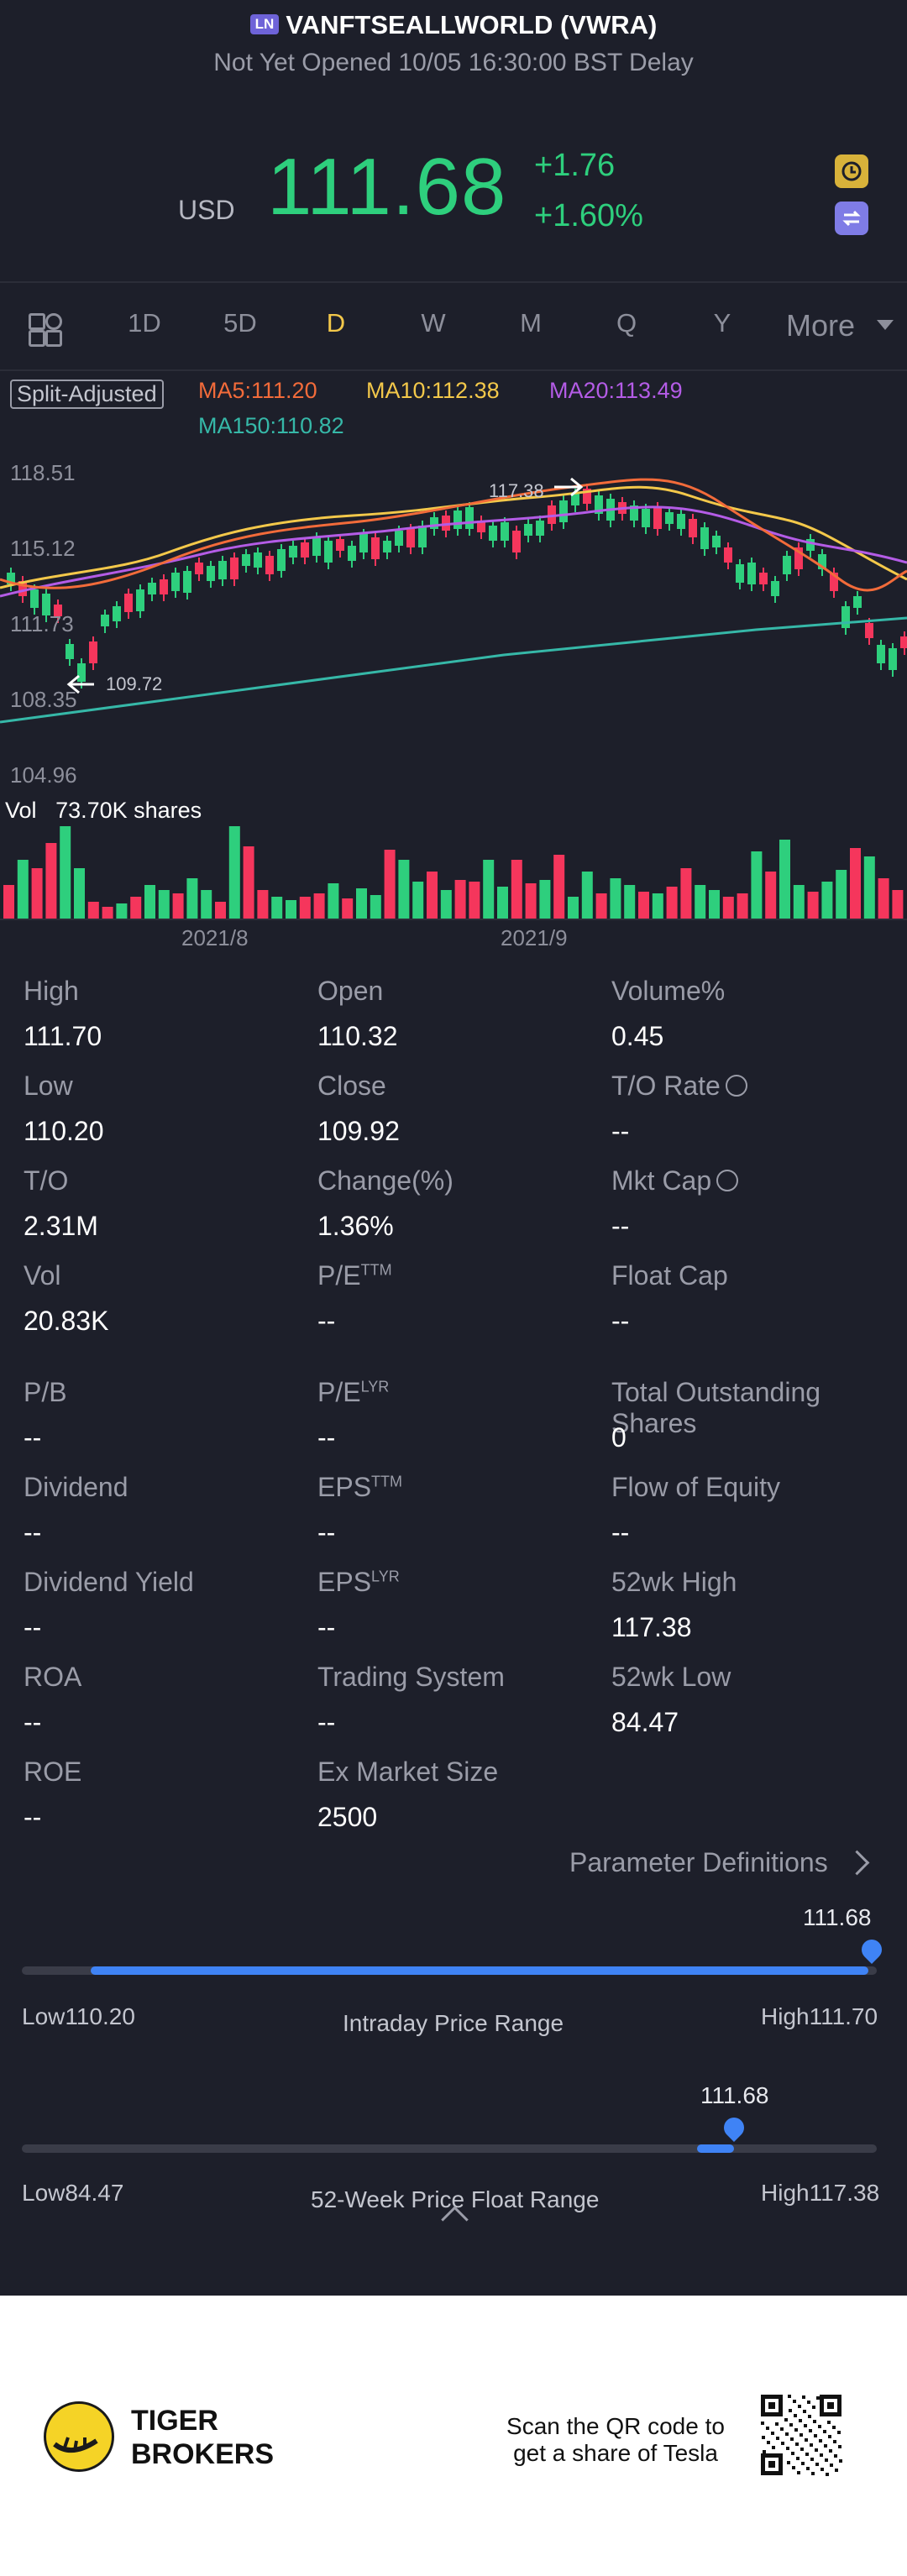  Describe the element at coordinates (61, 1226) in the screenshot. I see `stat-value: 2.31M` at that location.